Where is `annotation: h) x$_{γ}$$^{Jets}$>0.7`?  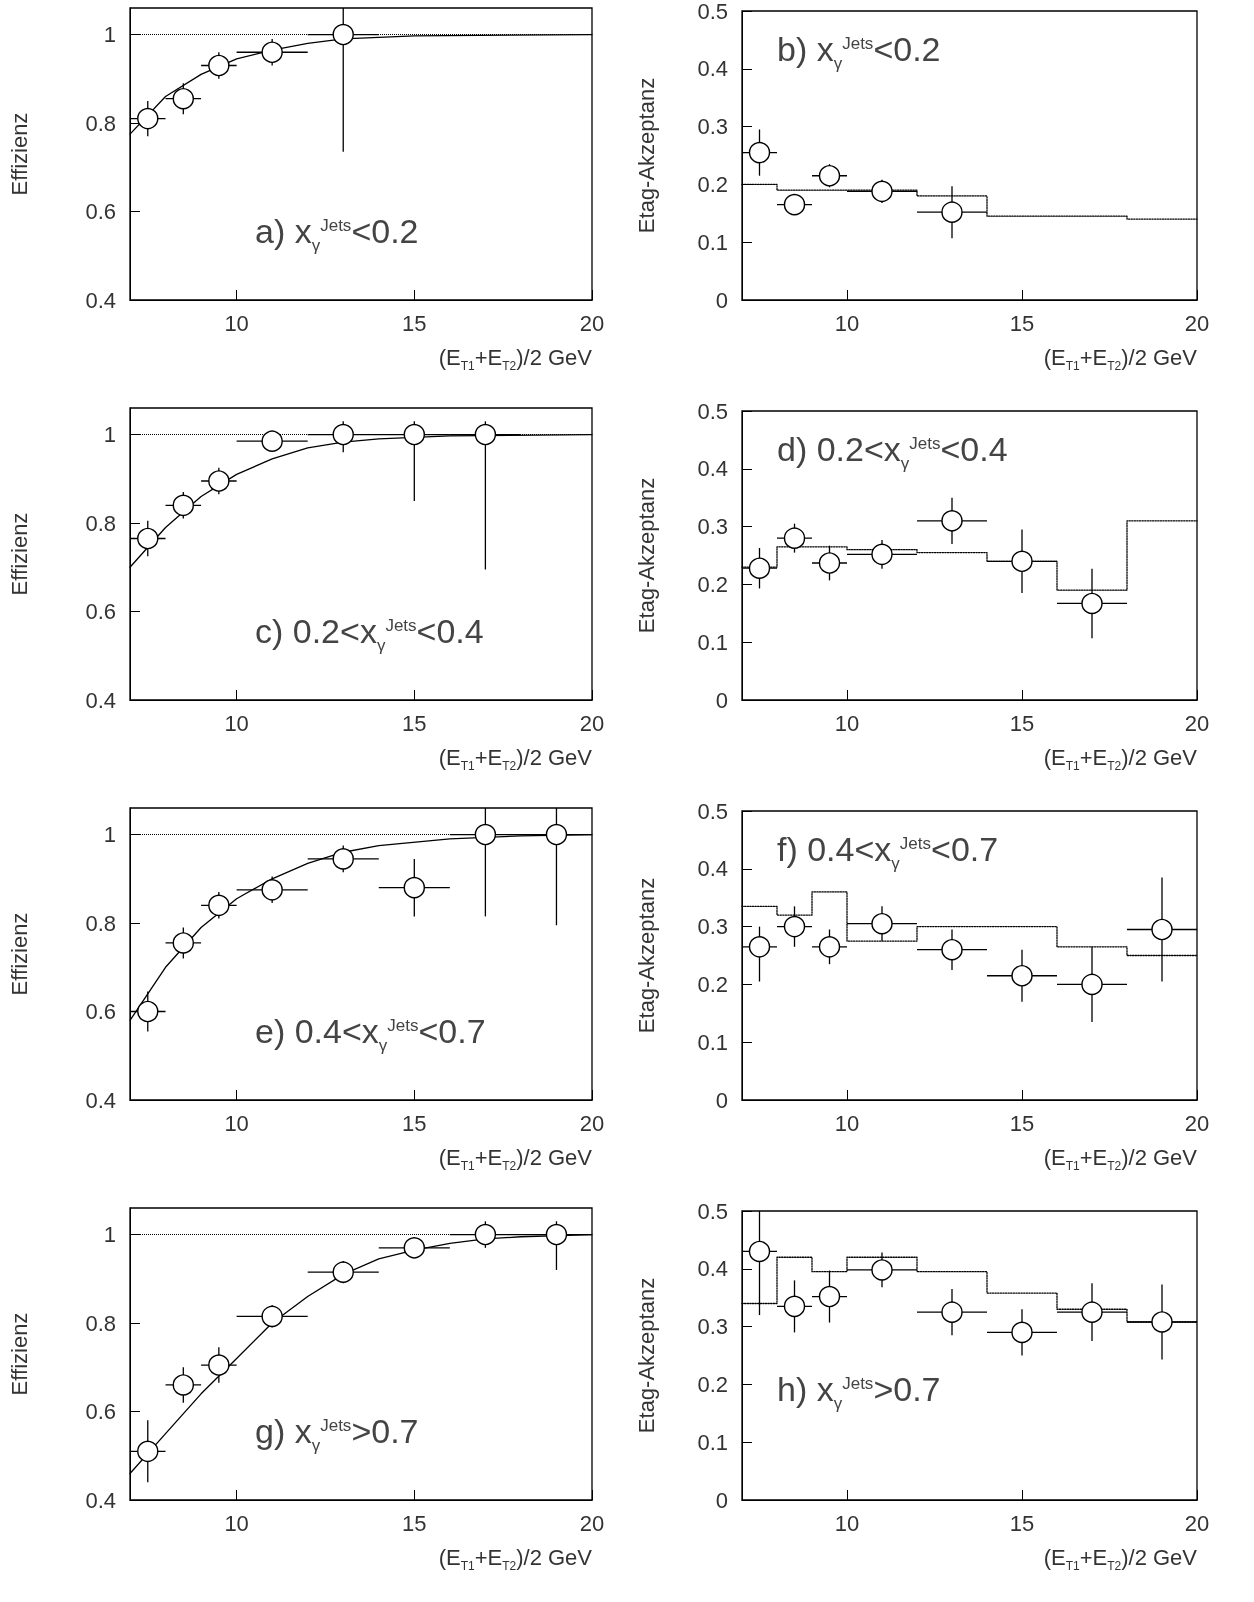
annotation: h) x$_{γ}$$^{Jets}$>0.7 is located at coordinates (859, 1392).